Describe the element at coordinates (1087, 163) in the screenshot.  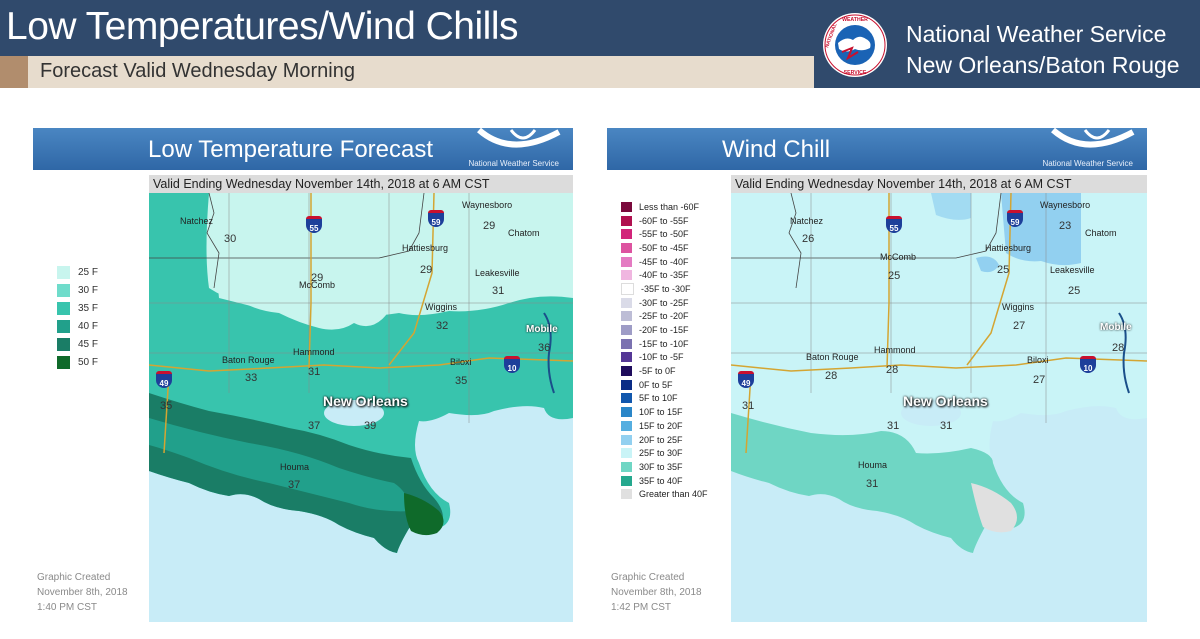
I see `panel-brand: National Weather Service` at that location.